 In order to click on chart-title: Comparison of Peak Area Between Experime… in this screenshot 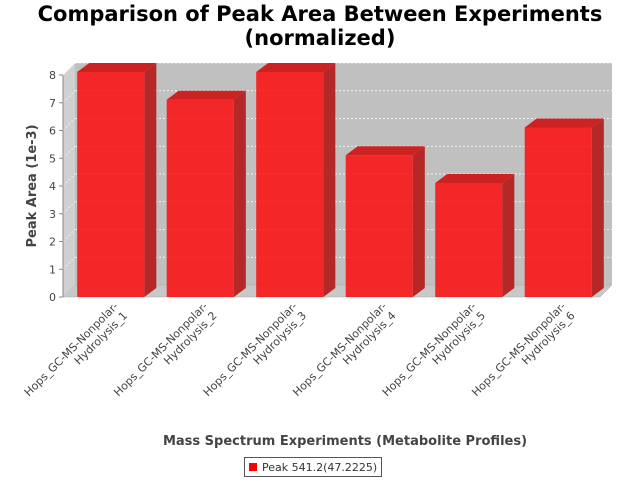, I will do `click(320, 26)`.